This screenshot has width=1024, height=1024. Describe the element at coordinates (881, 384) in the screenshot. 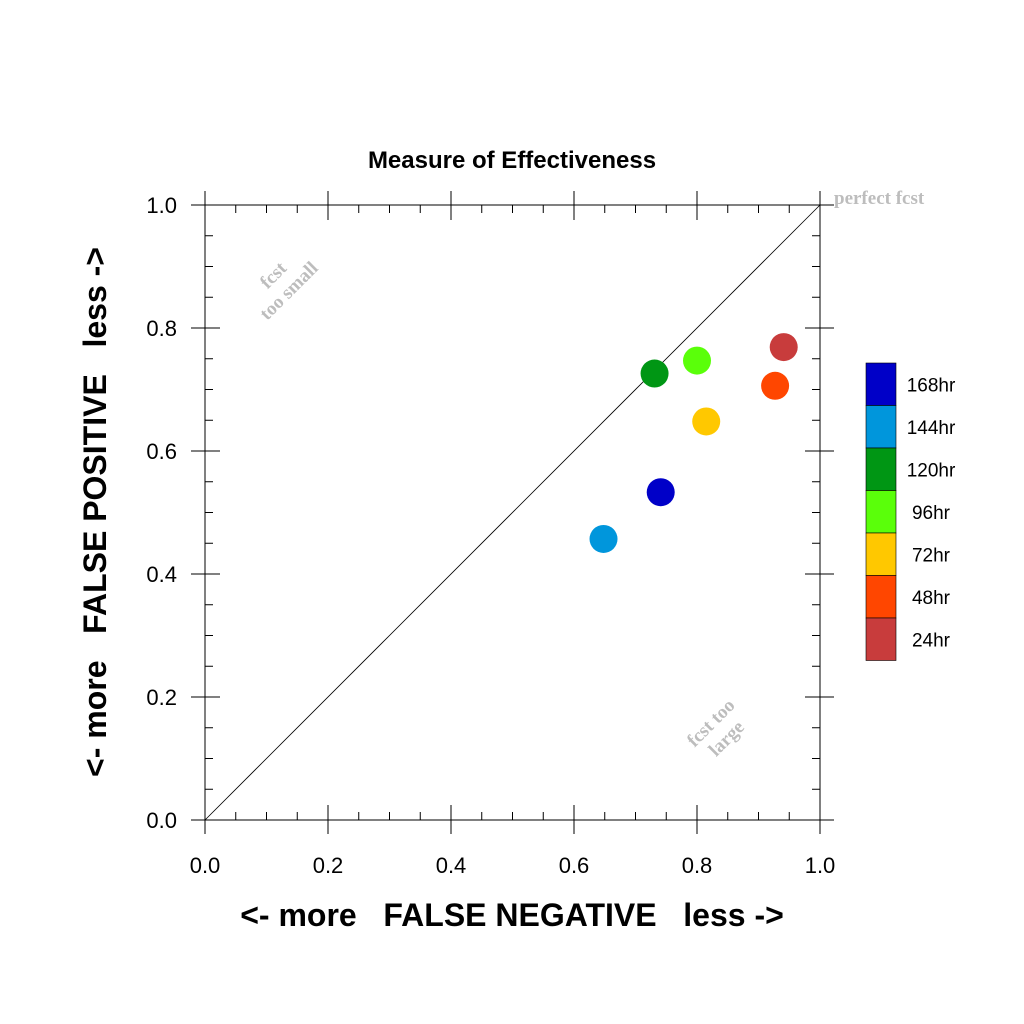

I see `legend-swatch-168hr` at that location.